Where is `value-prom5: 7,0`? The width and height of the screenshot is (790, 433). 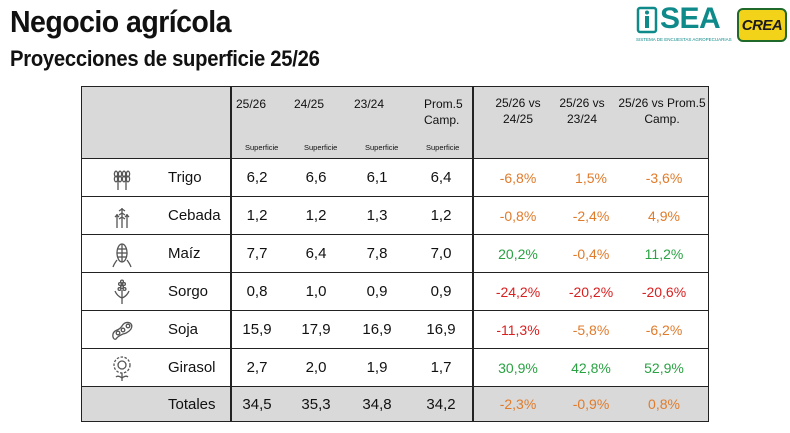
value-prom5: 7,0 is located at coordinates (441, 253).